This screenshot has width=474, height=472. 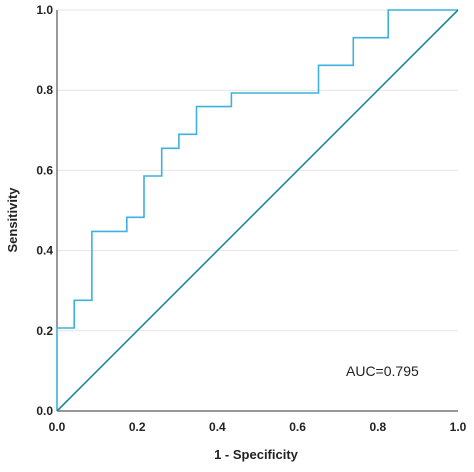 What do you see at coordinates (44, 331) in the screenshot?
I see `y-tick-label-1: 0.2` at bounding box center [44, 331].